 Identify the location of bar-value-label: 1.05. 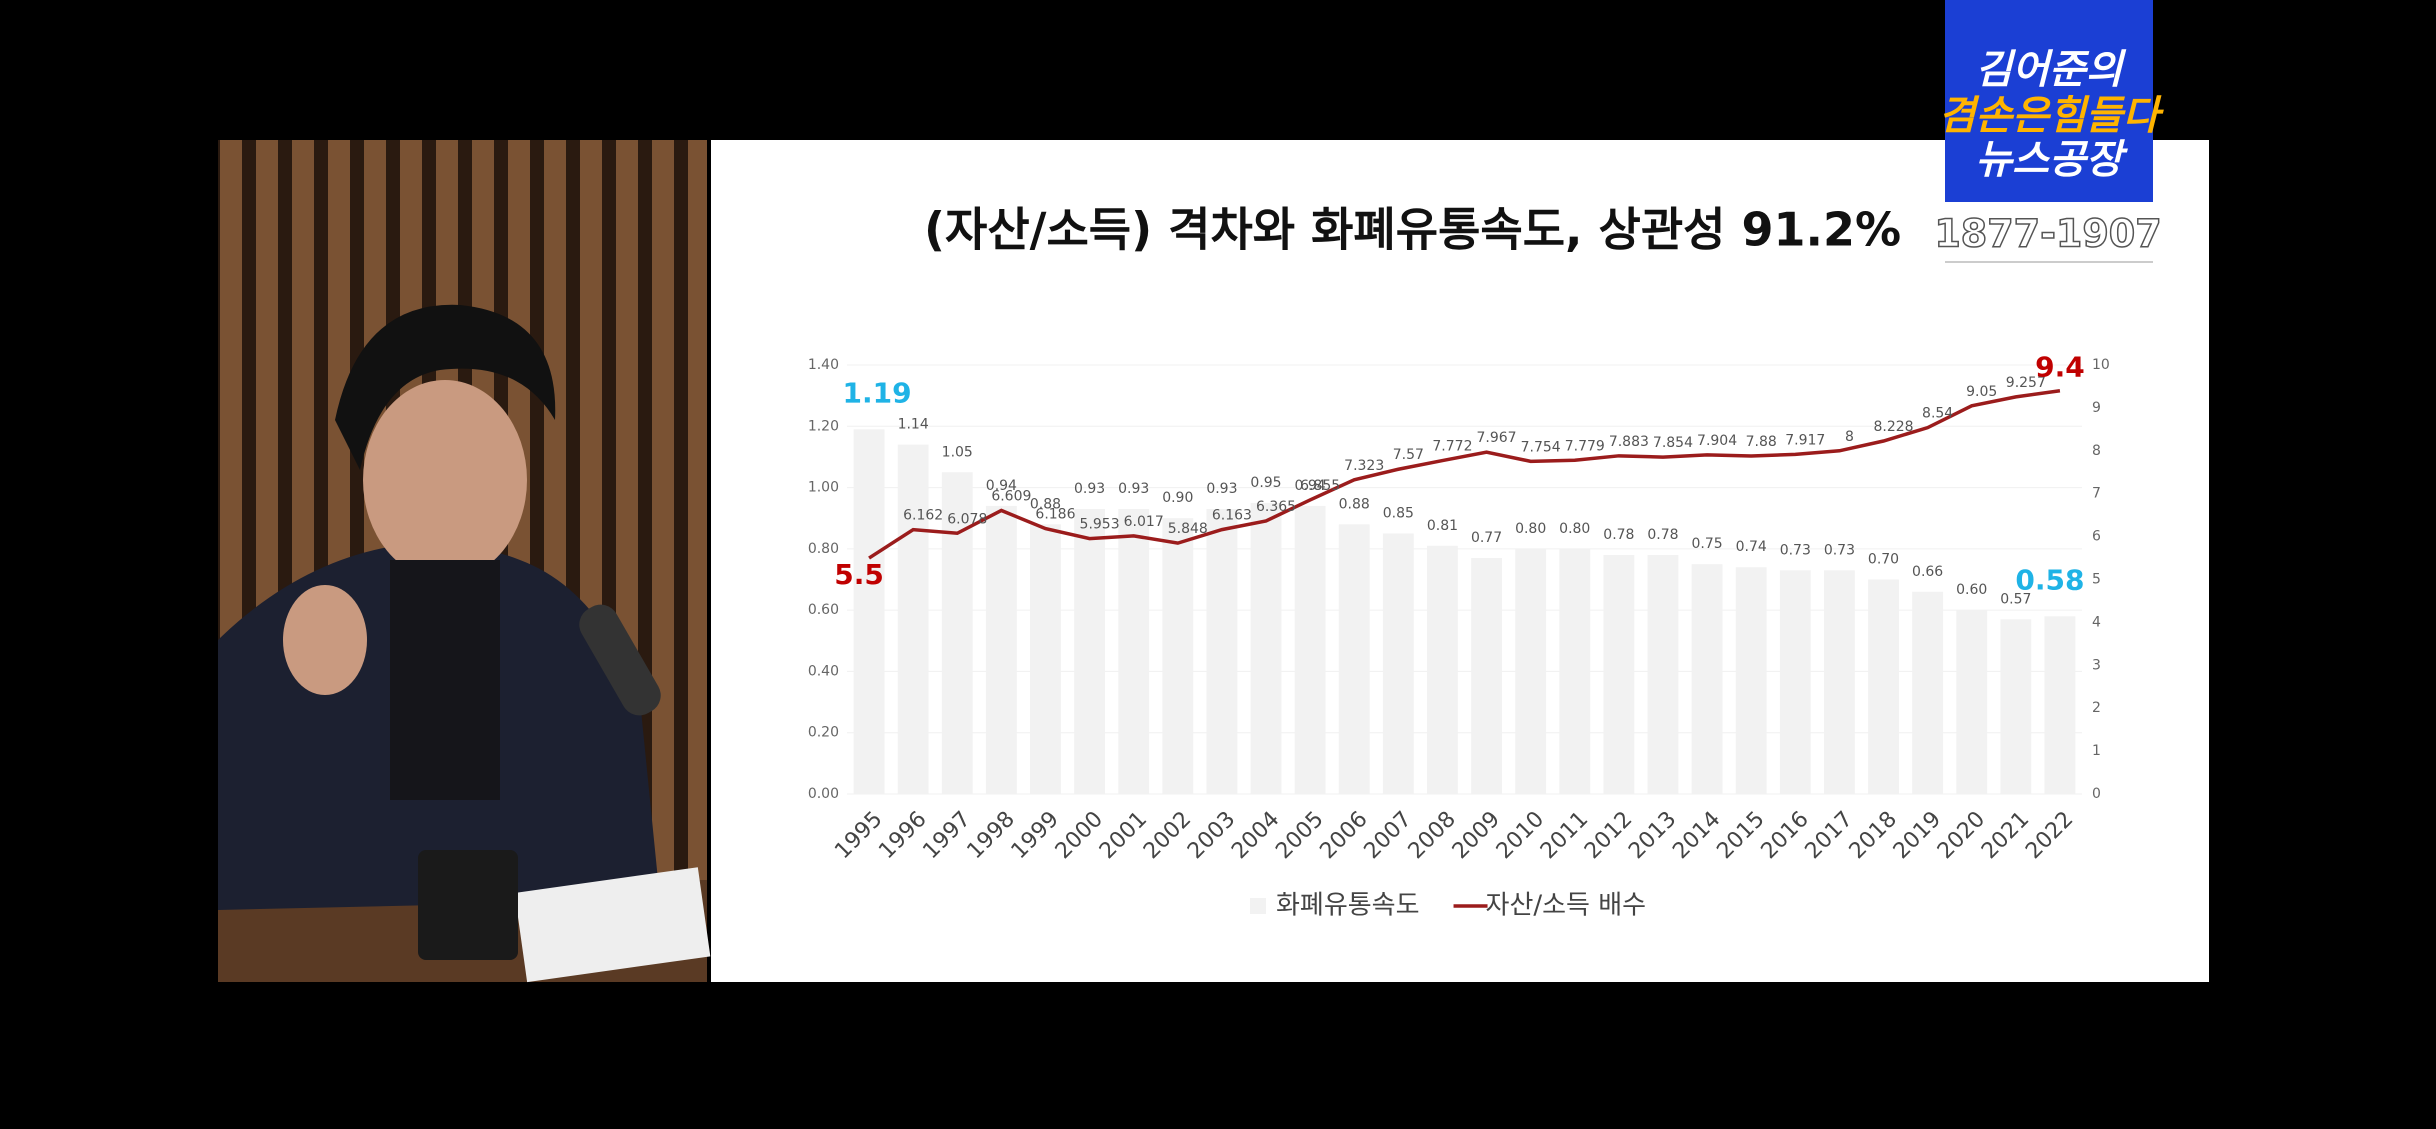
(957, 452).